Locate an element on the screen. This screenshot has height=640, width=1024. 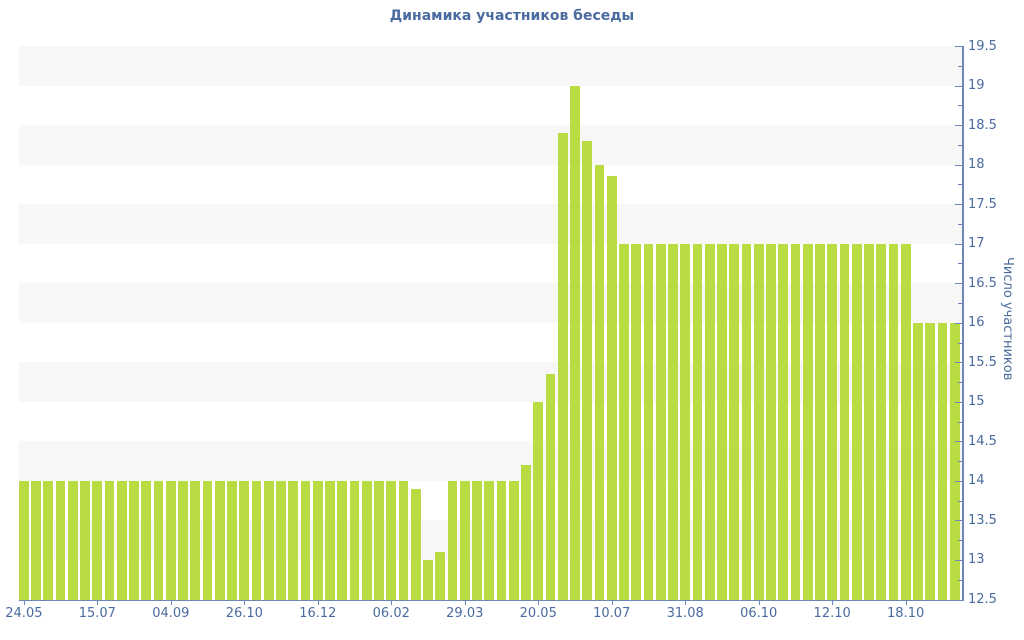
y-tick-label: 12.5 is located at coordinates (982, 599).